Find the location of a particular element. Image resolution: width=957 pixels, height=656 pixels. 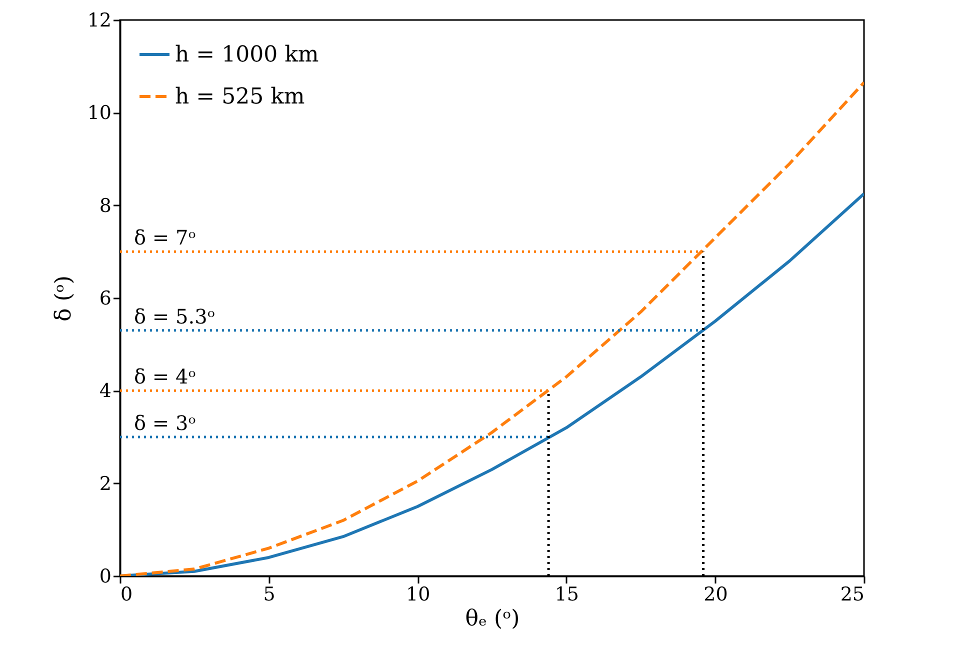

legend-label: h = 525 km is located at coordinates (240, 97).